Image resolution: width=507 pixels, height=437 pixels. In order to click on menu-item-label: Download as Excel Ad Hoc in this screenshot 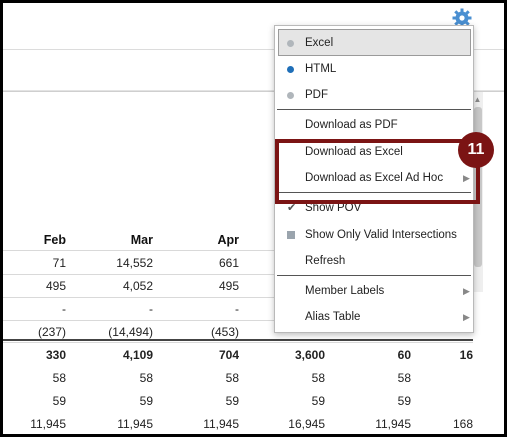, I will do `click(374, 178)`.